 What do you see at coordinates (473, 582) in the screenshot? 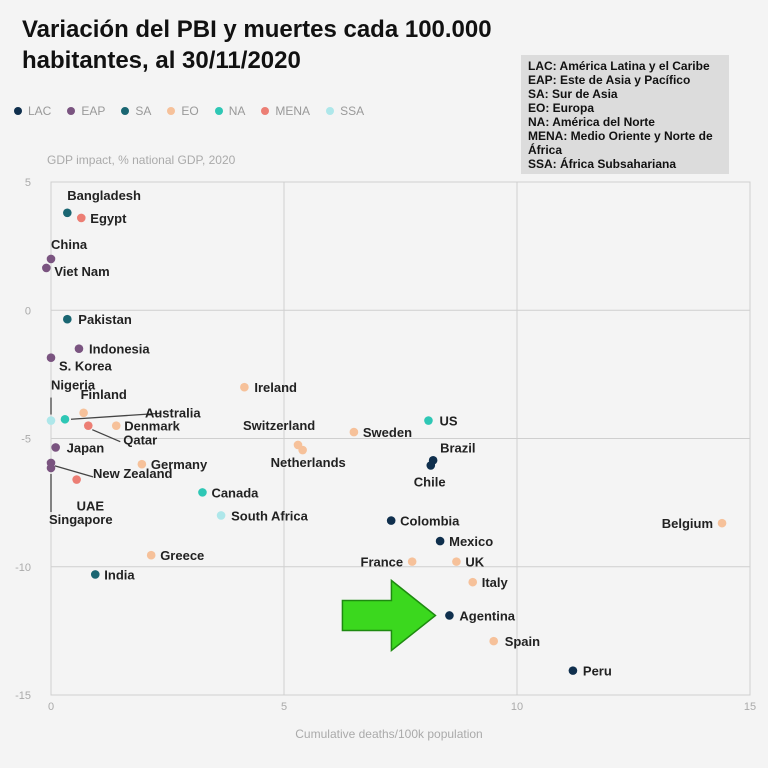
I see `point-italy` at bounding box center [473, 582].